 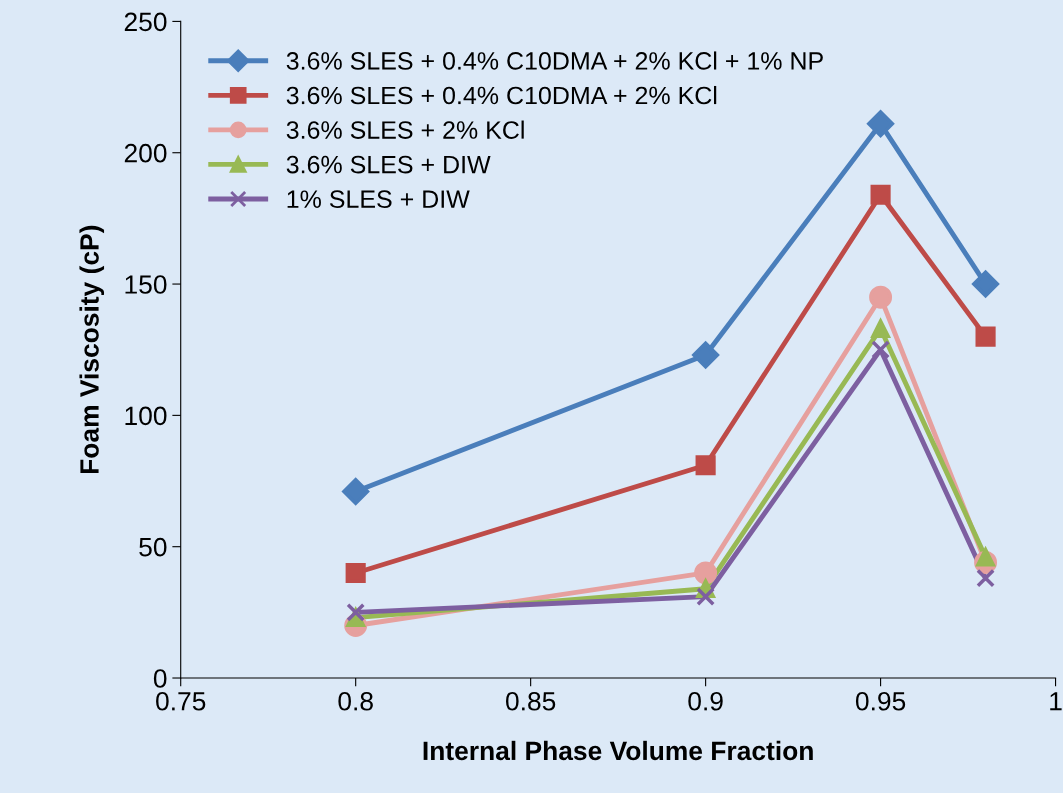 What do you see at coordinates (501, 95) in the screenshot?
I see `legend-label: 3.6% SLES + 0.4% C10DMA + 2% KCl` at bounding box center [501, 95].